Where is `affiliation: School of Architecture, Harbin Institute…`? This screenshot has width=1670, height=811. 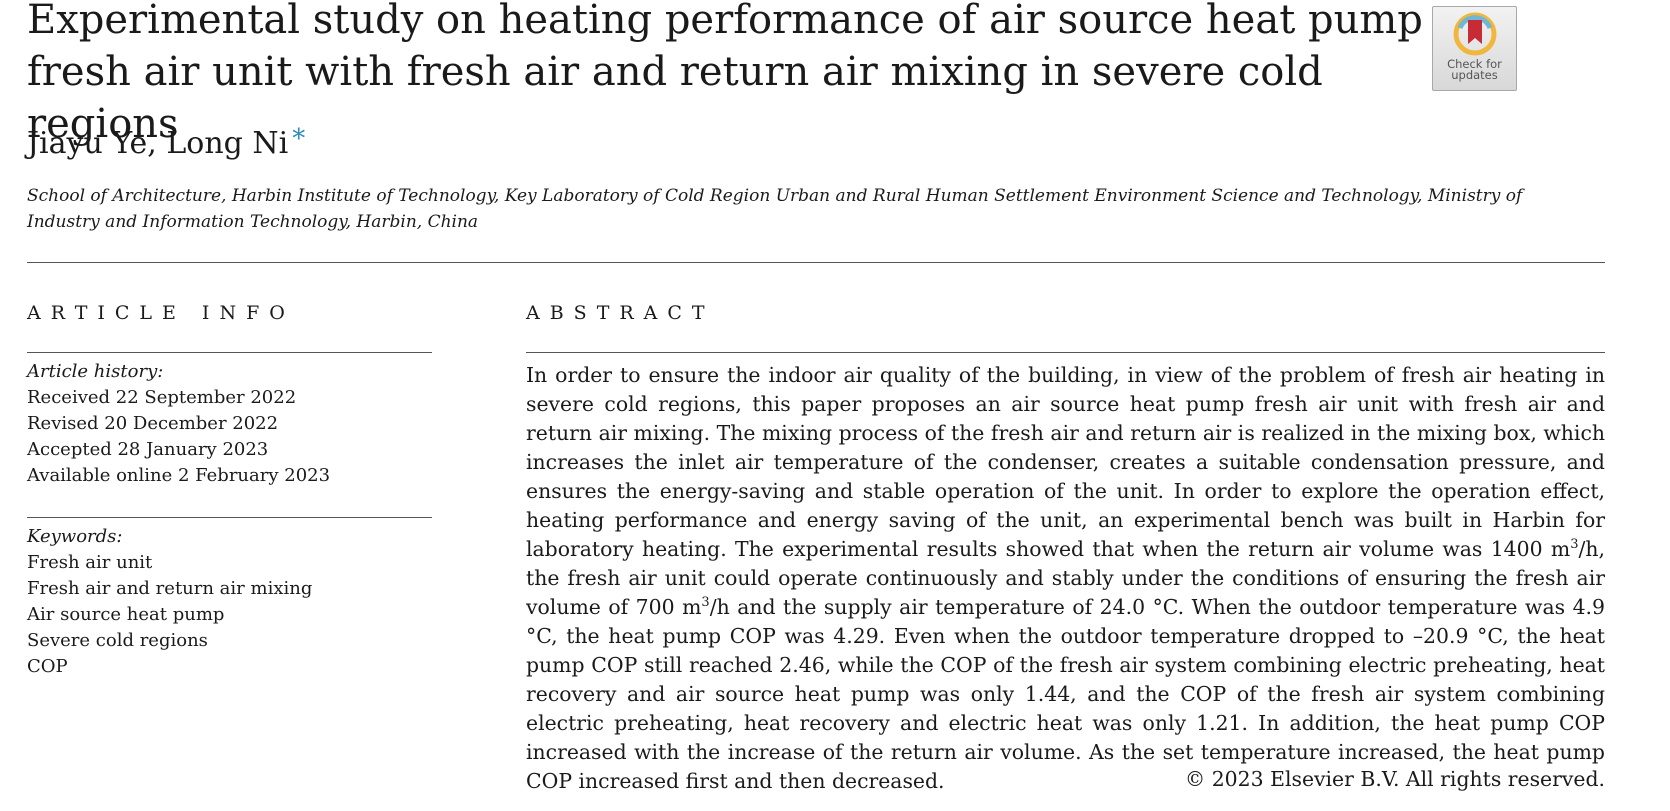
affiliation: School of Architecture, Harbin Institute… is located at coordinates (775, 209).